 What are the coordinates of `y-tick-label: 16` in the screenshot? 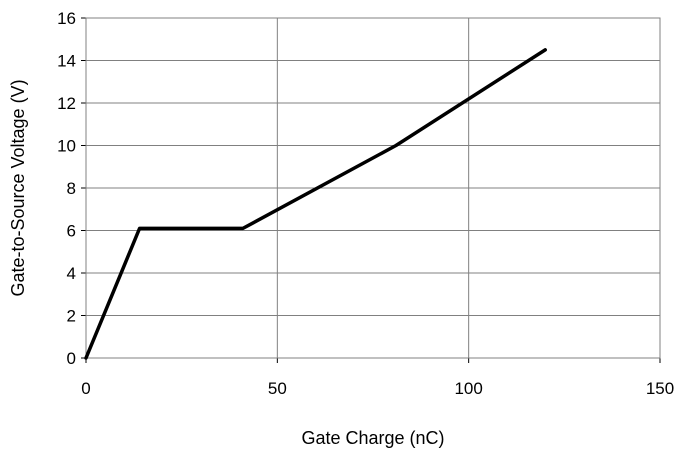 It's located at (66, 18).